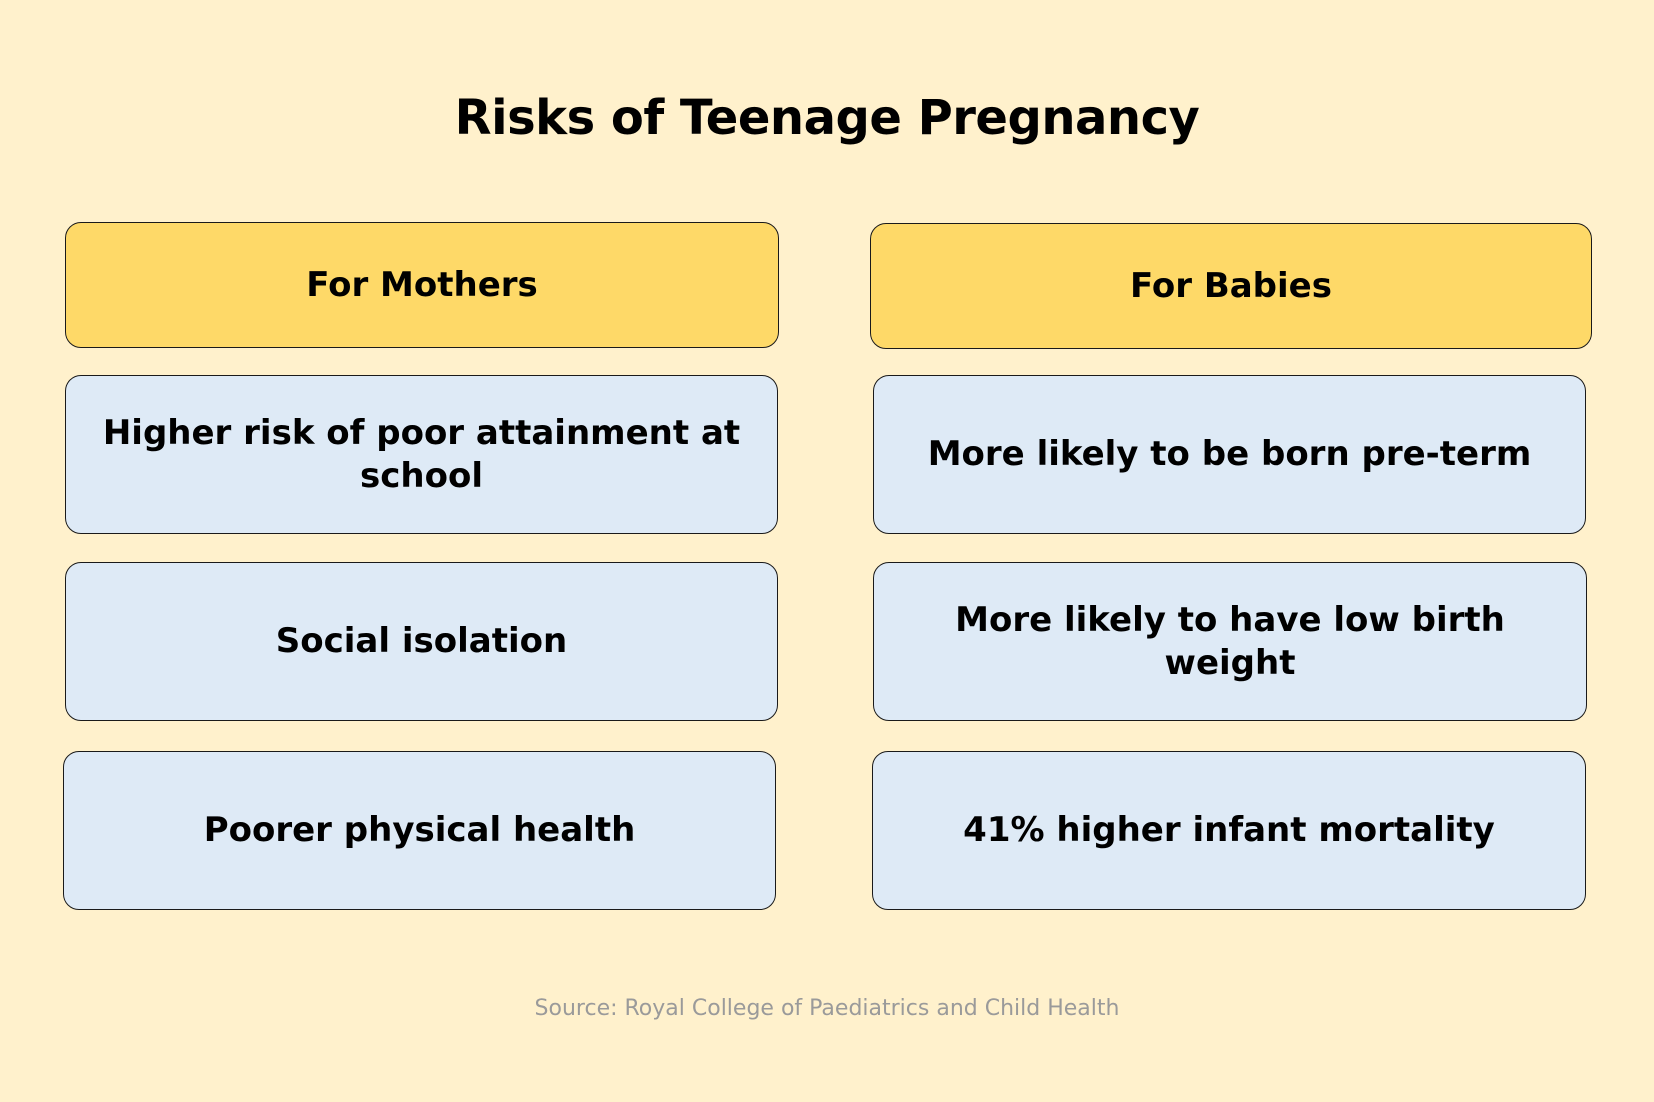  Describe the element at coordinates (1230, 641) in the screenshot. I see `babies-risk-low-birth-weight: More likely to have low birth weight` at that location.